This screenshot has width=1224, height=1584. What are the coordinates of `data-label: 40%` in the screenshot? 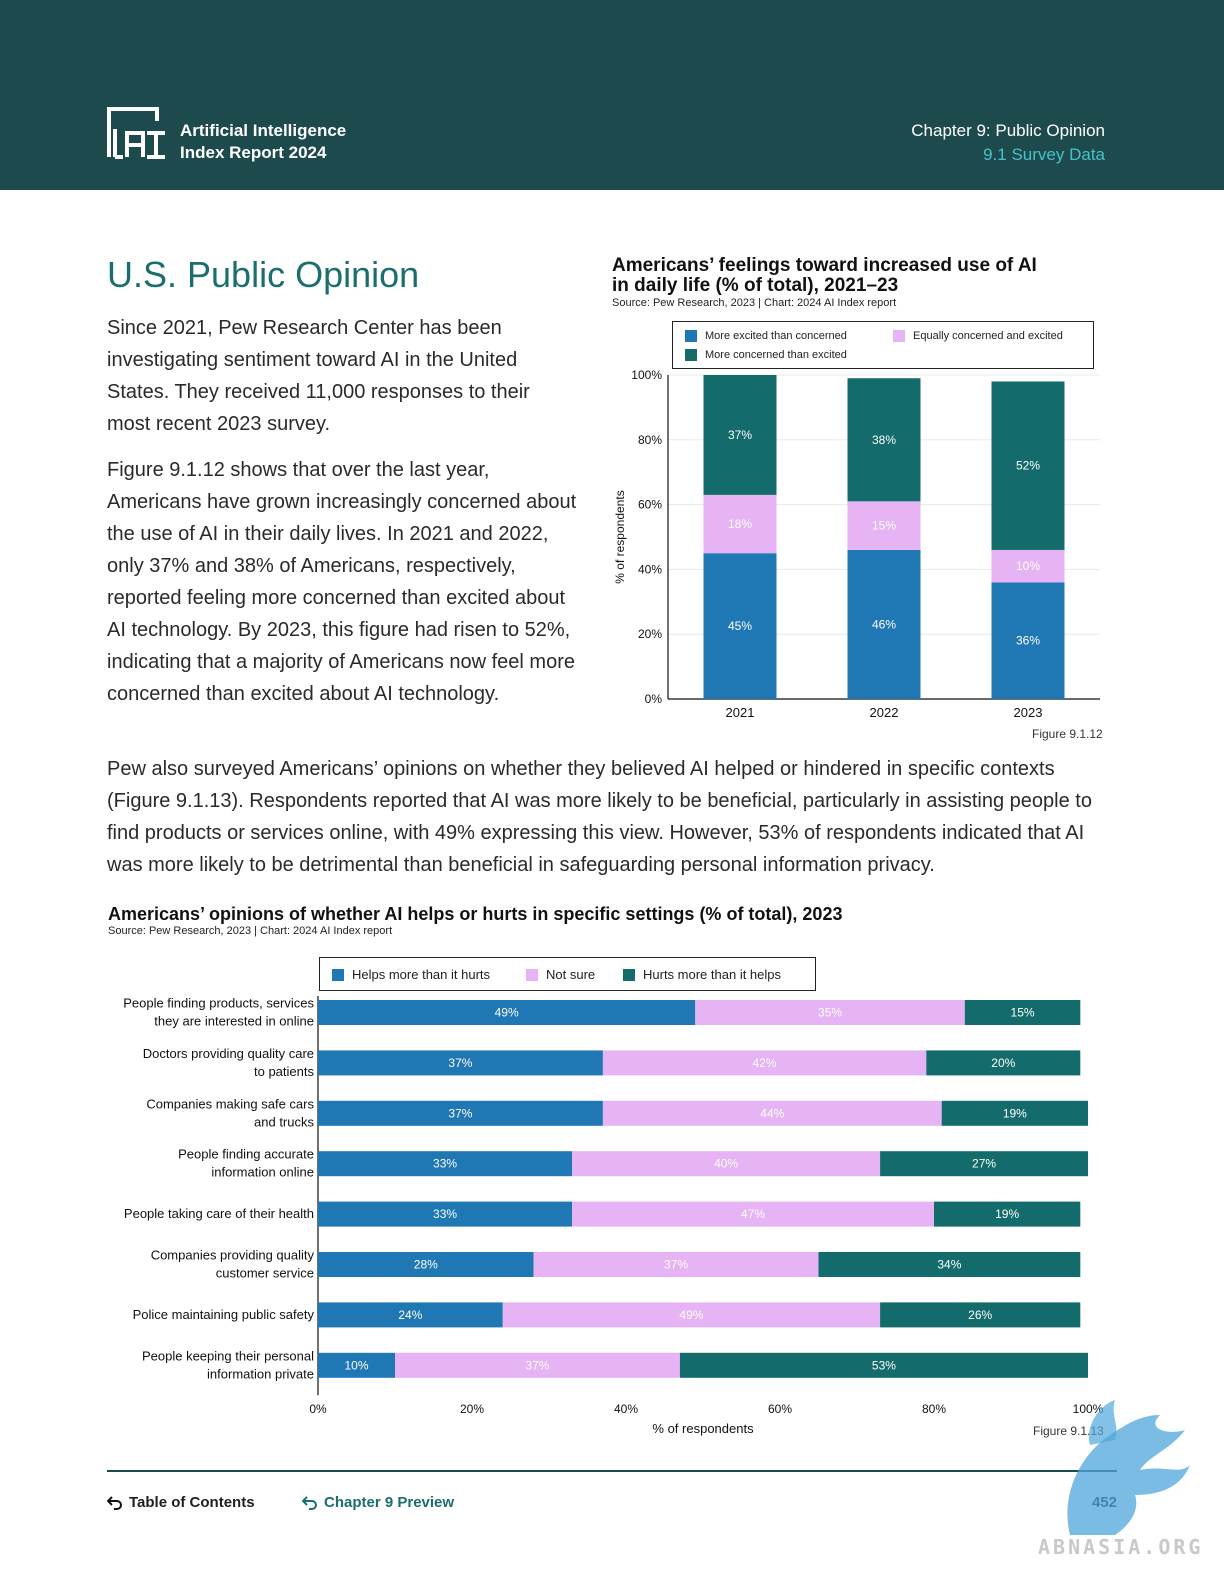 It's located at (726, 1164).